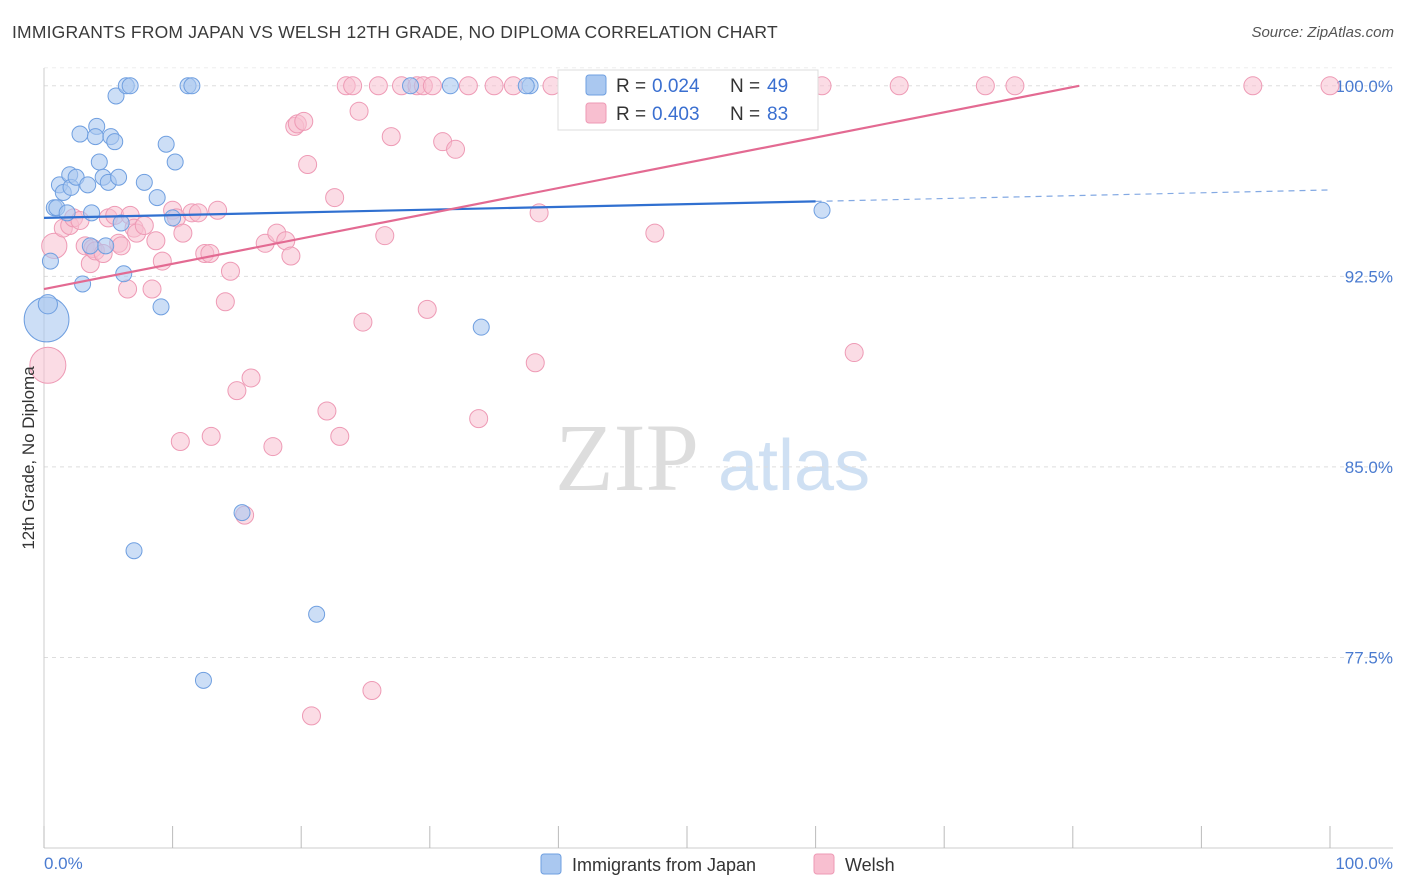 The width and height of the screenshot is (1406, 892). Describe the element at coordinates (631, 114) in the screenshot. I see `legend-r-label-welsh: R =` at that location.